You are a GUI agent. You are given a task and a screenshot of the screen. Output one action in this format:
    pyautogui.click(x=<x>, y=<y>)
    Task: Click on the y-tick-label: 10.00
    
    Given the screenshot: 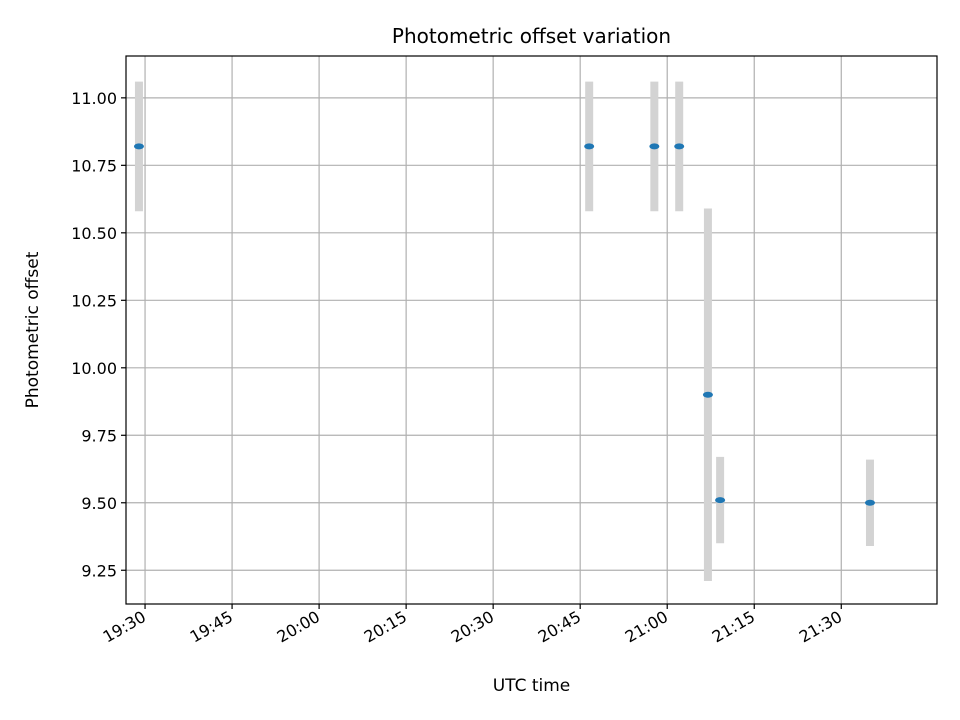 What is the action you would take?
    pyautogui.click(x=94, y=368)
    